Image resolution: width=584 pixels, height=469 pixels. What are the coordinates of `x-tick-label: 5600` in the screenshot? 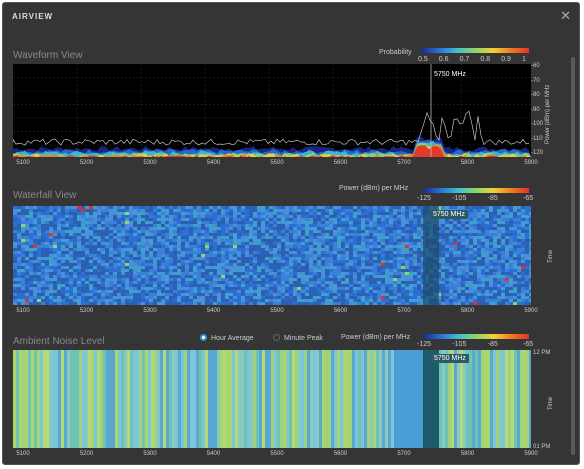 It's located at (340, 163).